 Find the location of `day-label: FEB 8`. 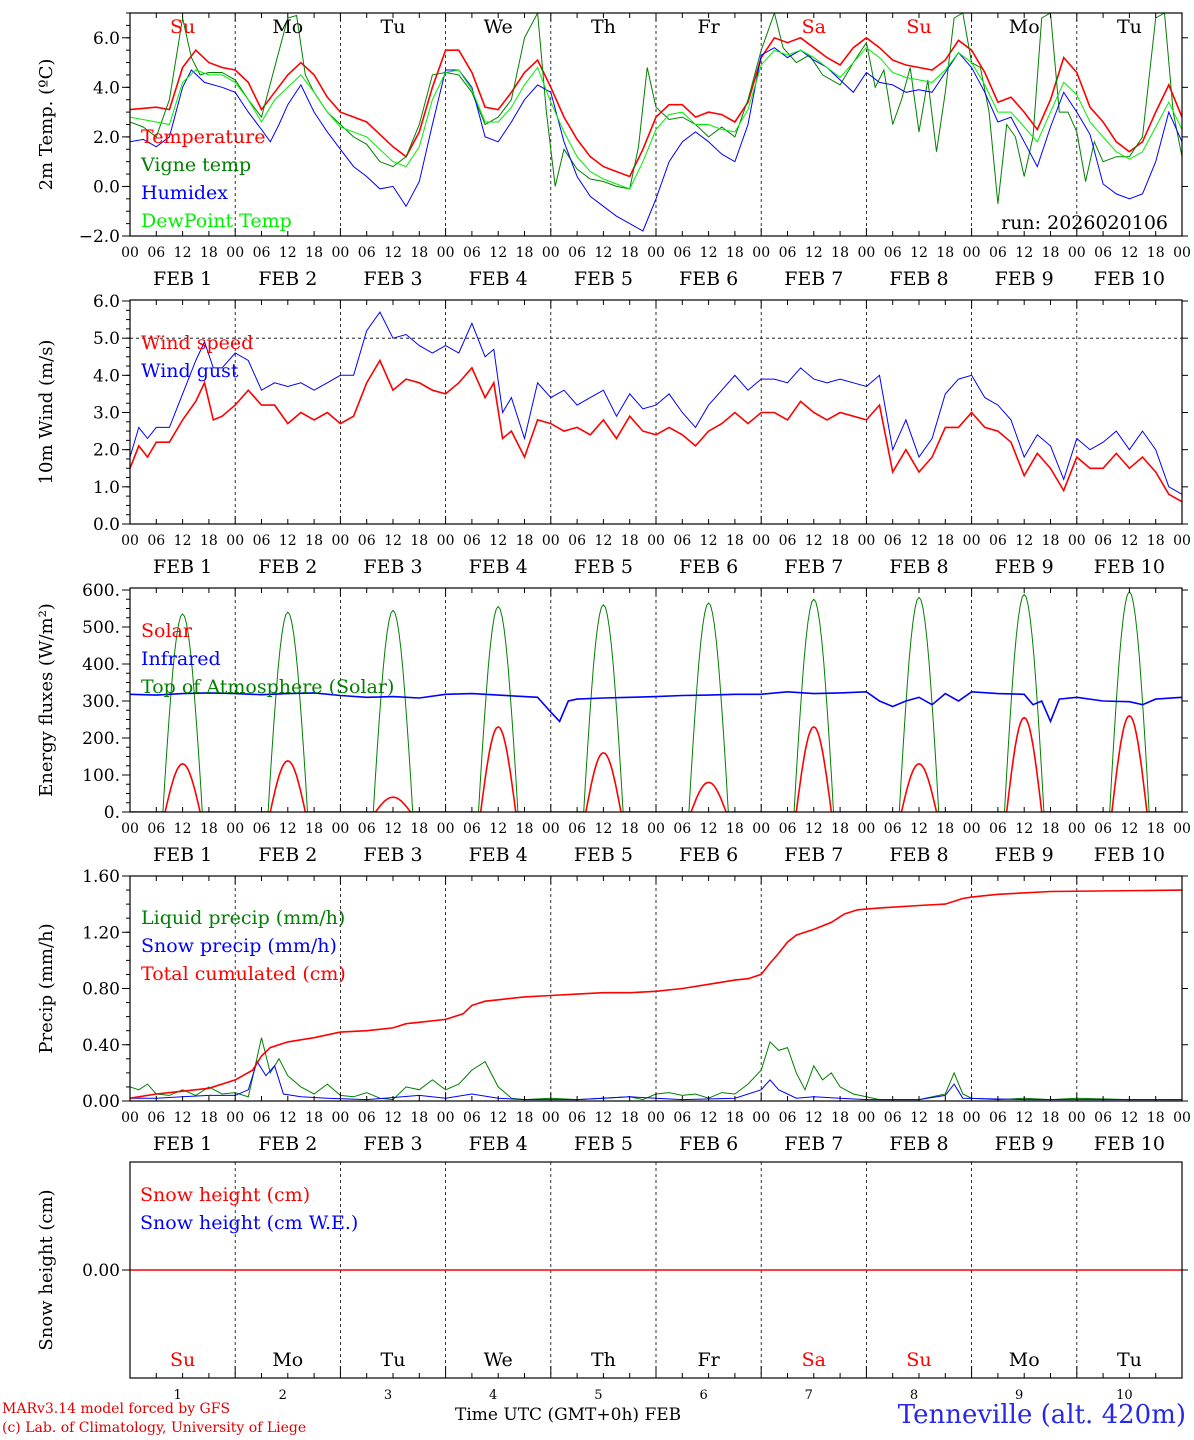

day-label: FEB 8 is located at coordinates (918, 855).